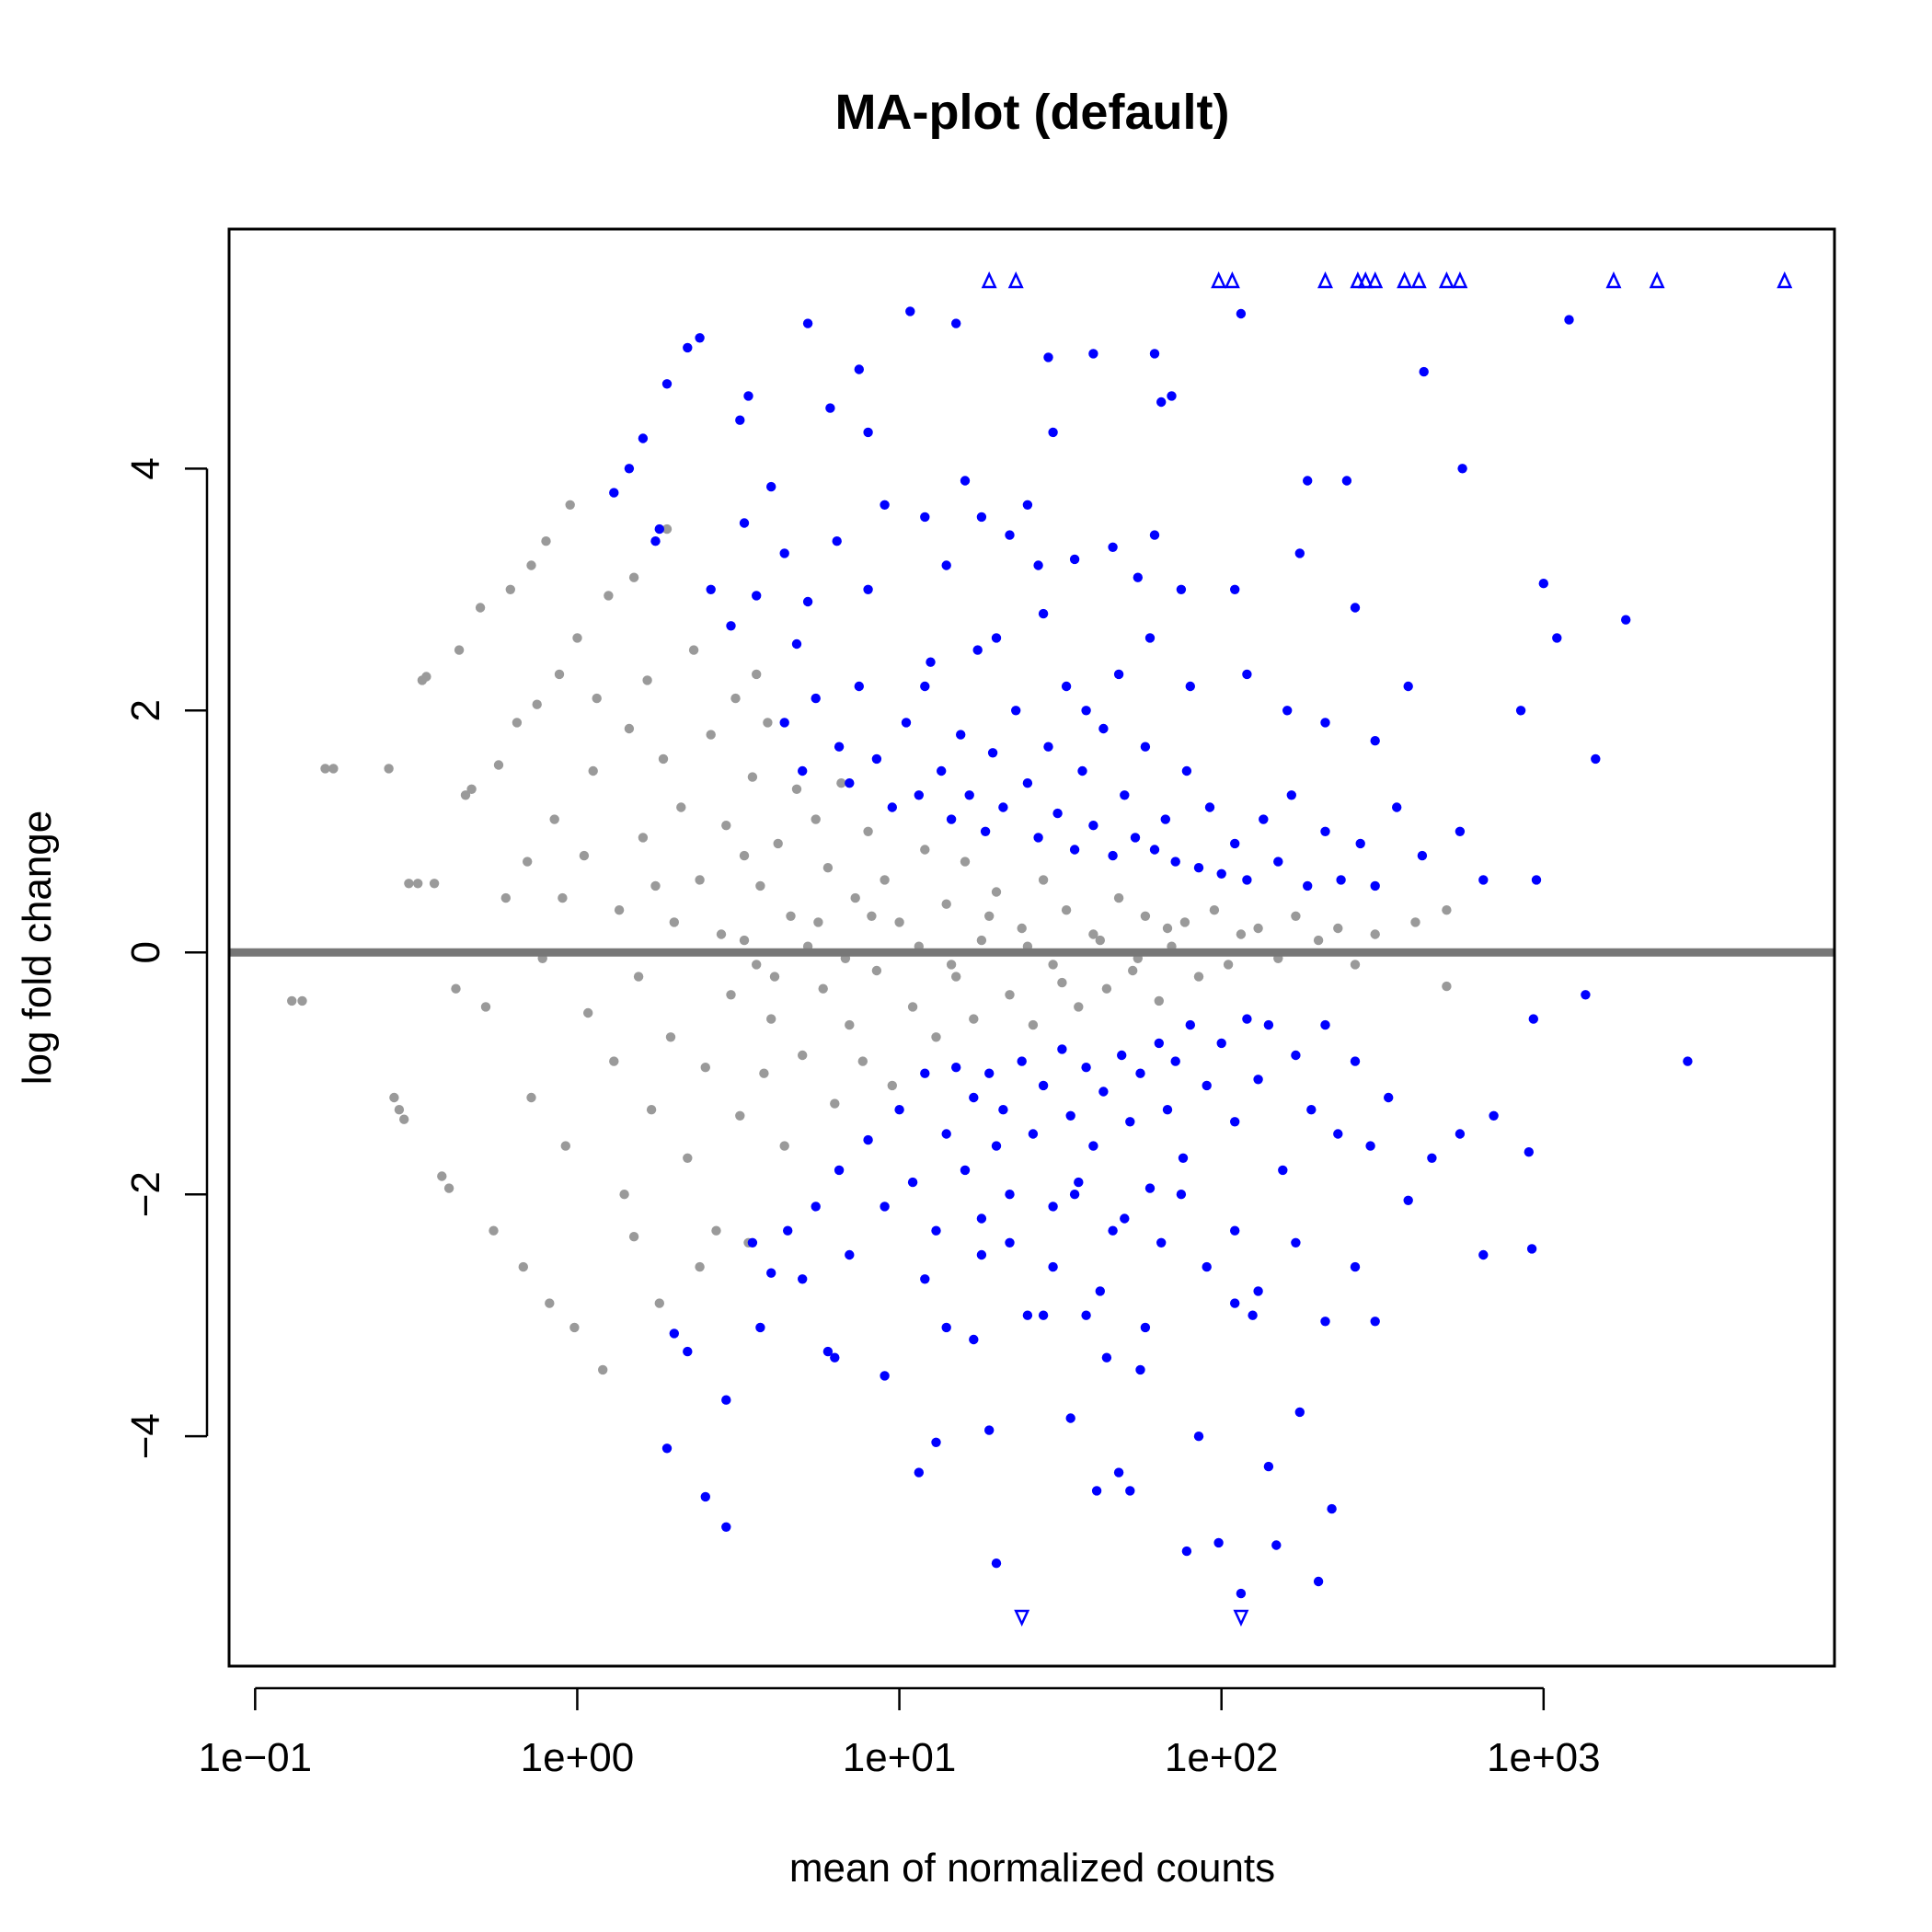  What do you see at coordinates (1032, 112) in the screenshot?
I see `chart-title: MA-plot (default)` at bounding box center [1032, 112].